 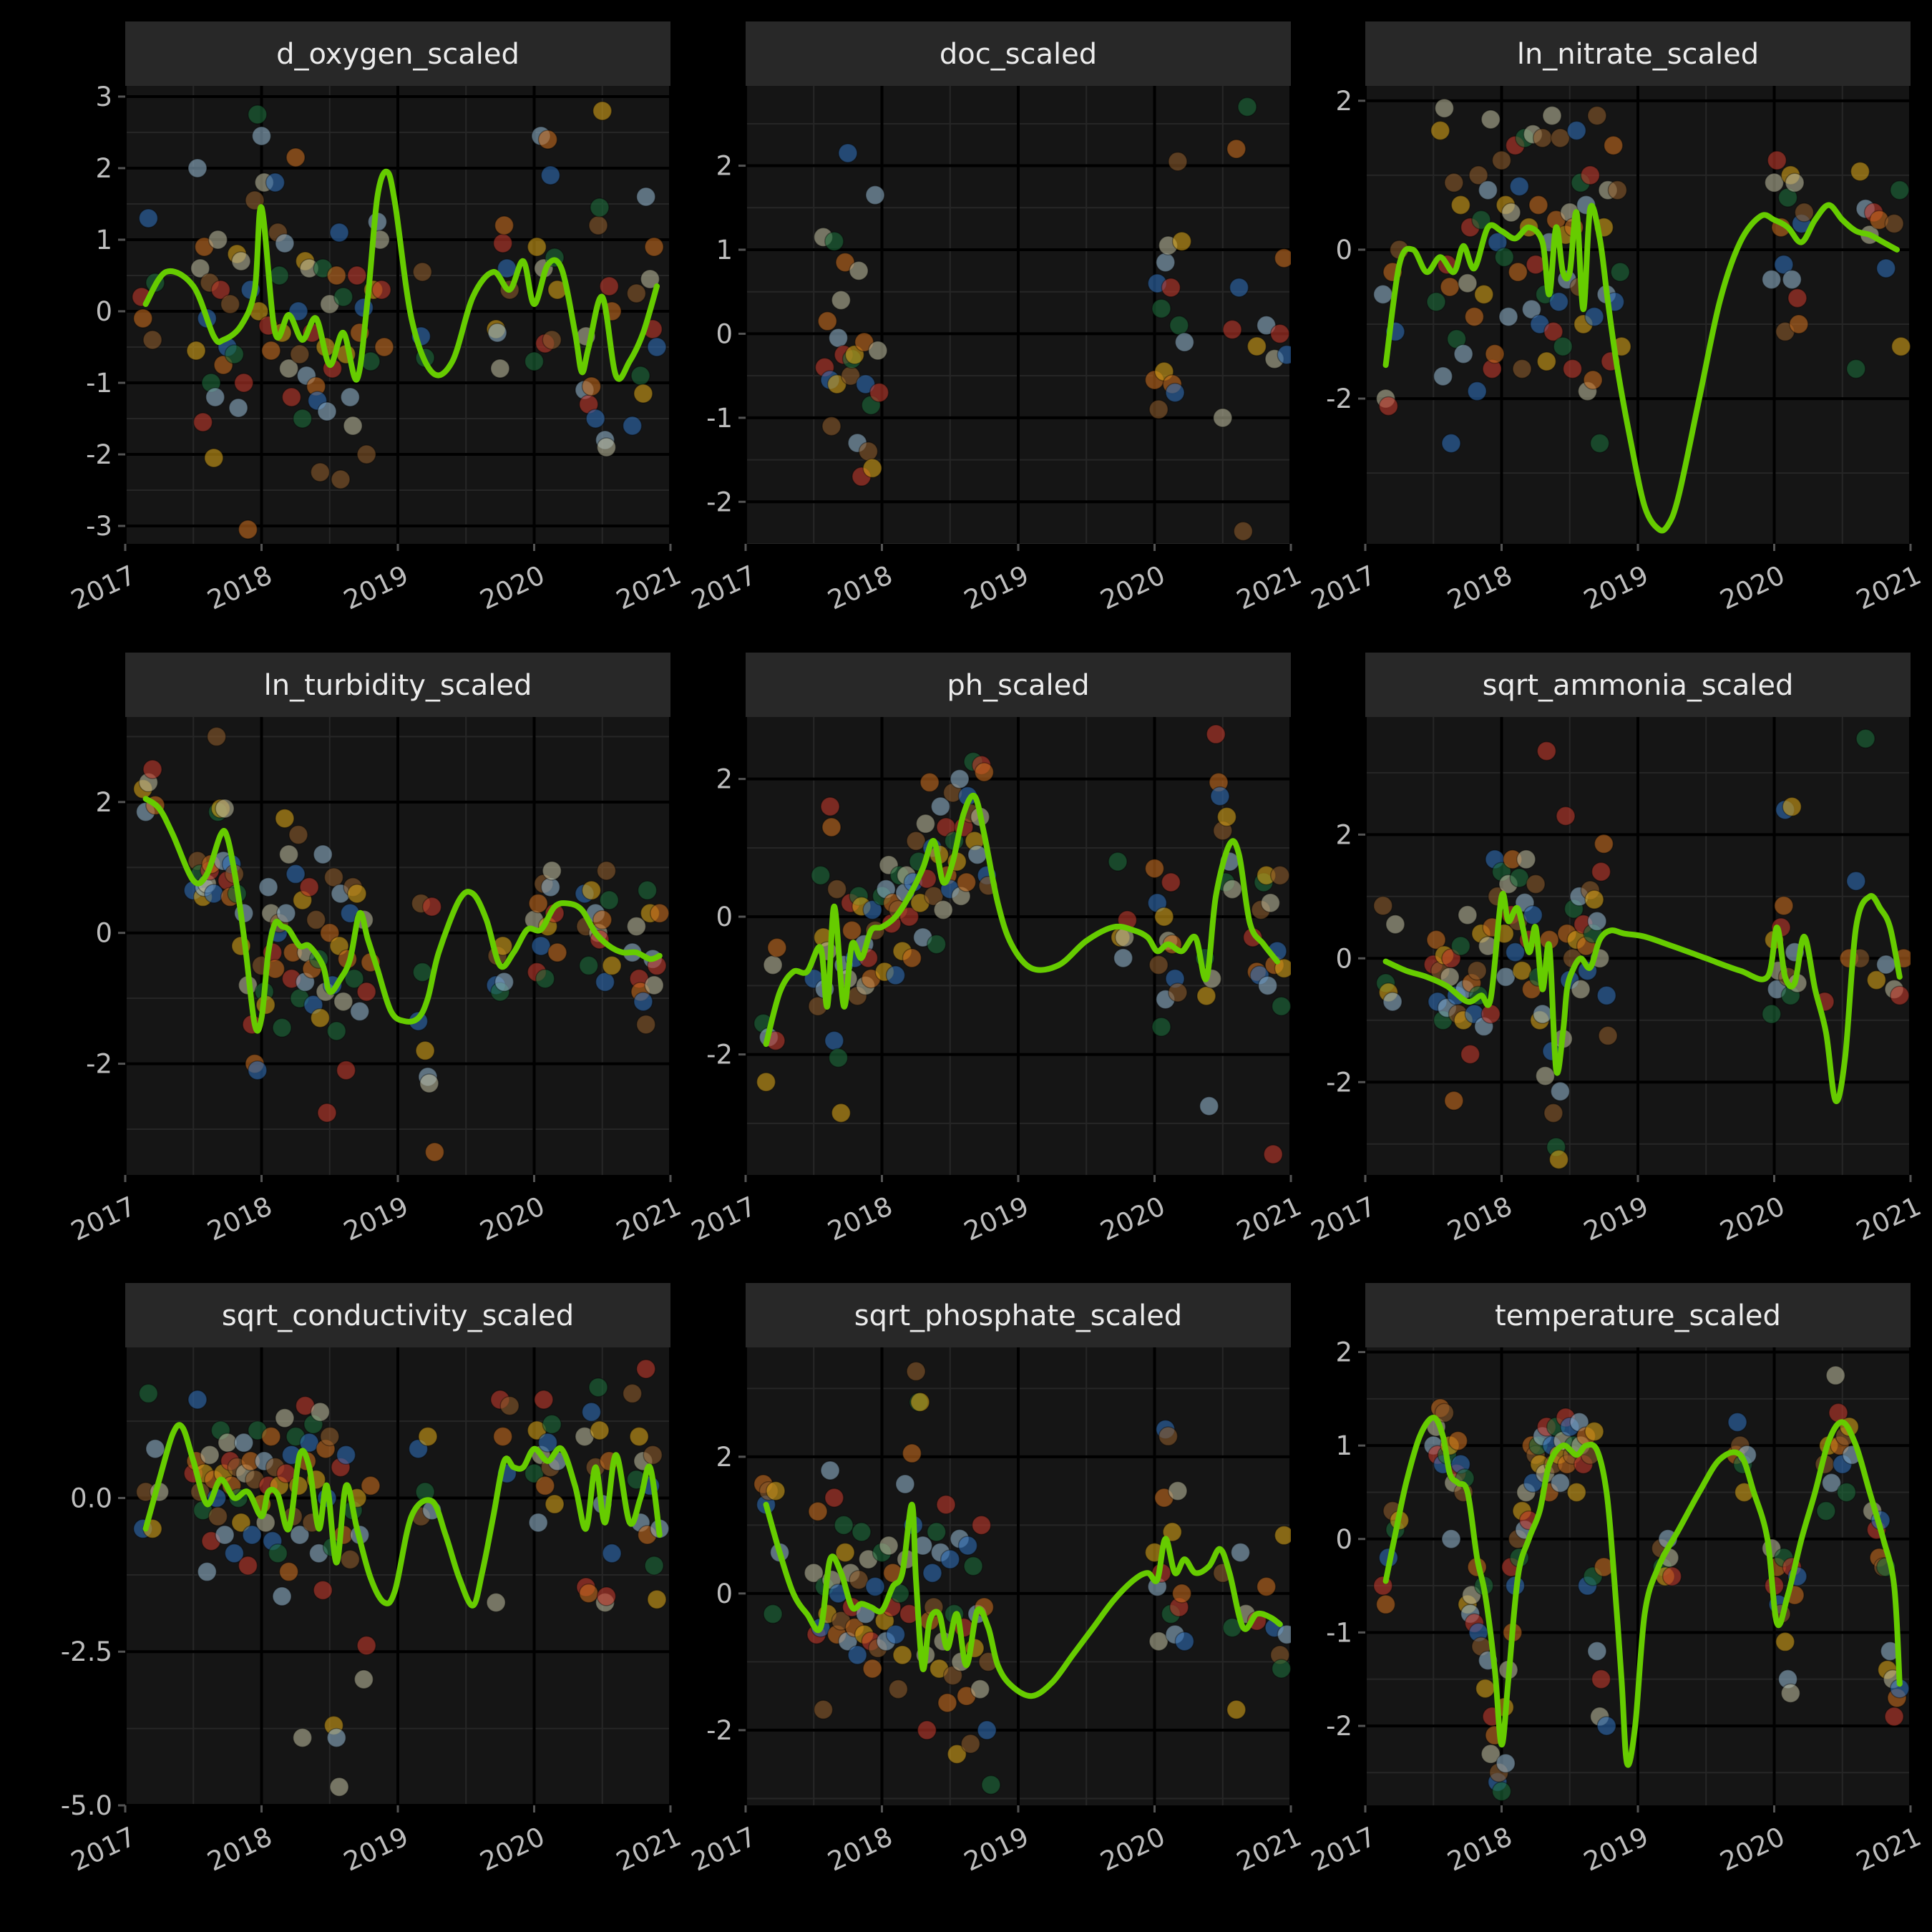 What do you see at coordinates (726, 1594) in the screenshot?
I see `y-axis: -2 0 2` at bounding box center [726, 1594].